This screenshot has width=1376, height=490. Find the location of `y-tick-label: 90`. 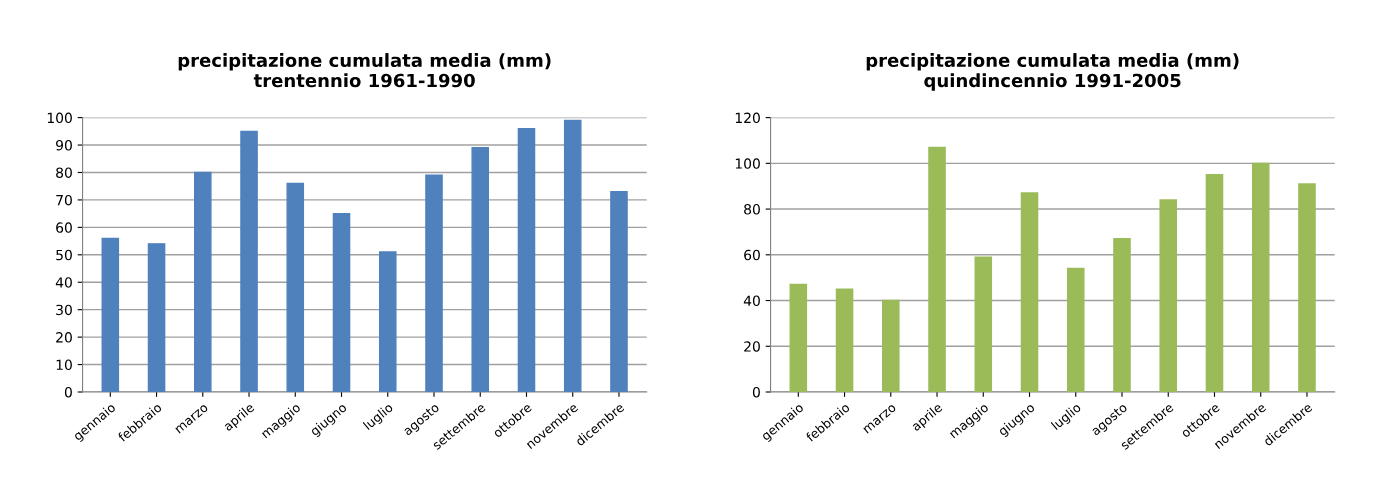

y-tick-label: 90 is located at coordinates (64, 145).